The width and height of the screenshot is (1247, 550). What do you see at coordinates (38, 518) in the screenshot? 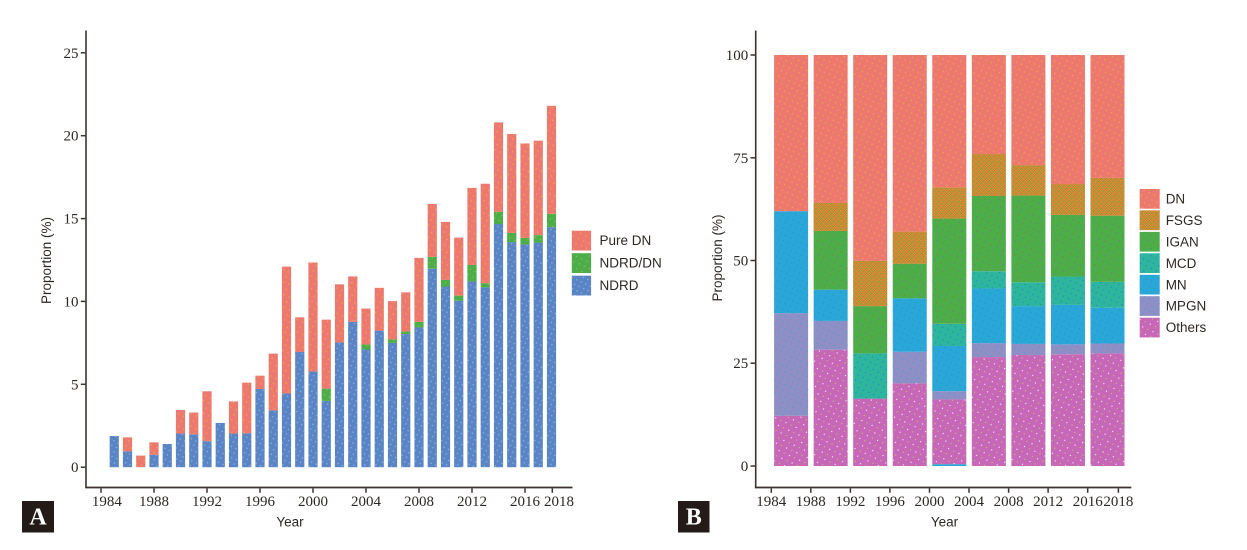
I see `svg-text: A` at bounding box center [38, 518].